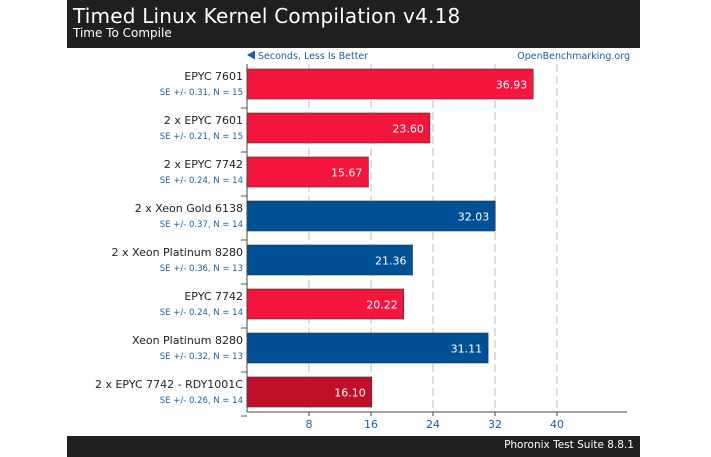 The width and height of the screenshot is (711, 457). Describe the element at coordinates (353, 446) in the screenshot. I see `chart-footer: Phoronix Test Suite 8.8.1` at that location.